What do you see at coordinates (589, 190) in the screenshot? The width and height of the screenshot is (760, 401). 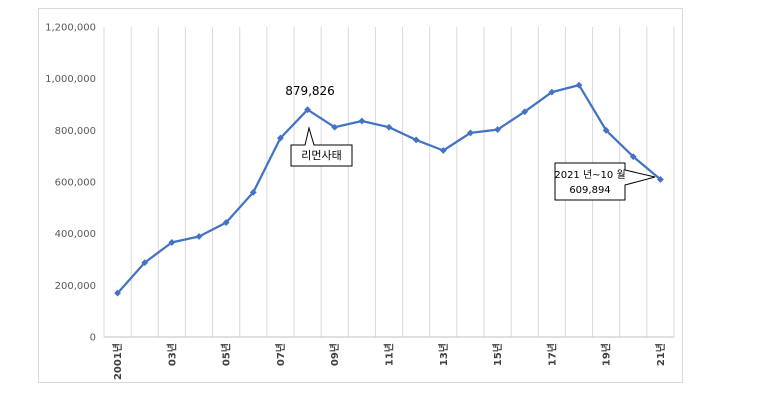 I see `latest-callout-line2: 609,894` at bounding box center [589, 190].